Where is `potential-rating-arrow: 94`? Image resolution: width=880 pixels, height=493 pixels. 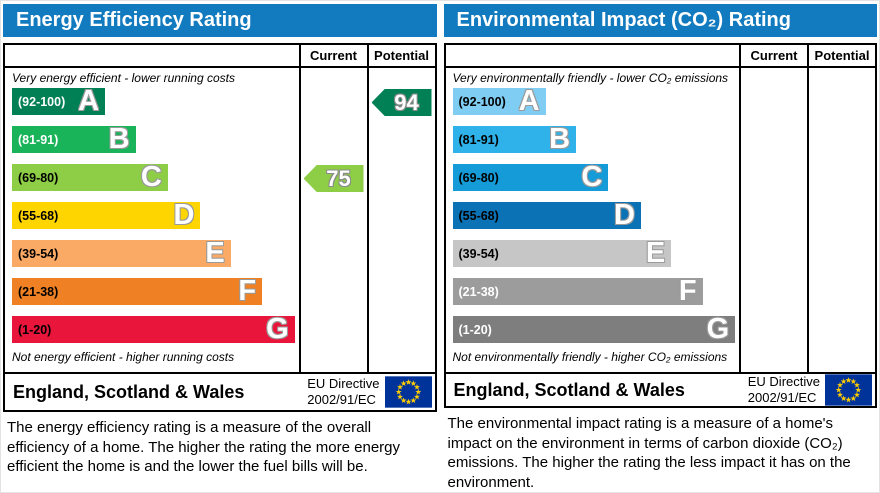
potential-rating-arrow: 94 is located at coordinates (401, 102).